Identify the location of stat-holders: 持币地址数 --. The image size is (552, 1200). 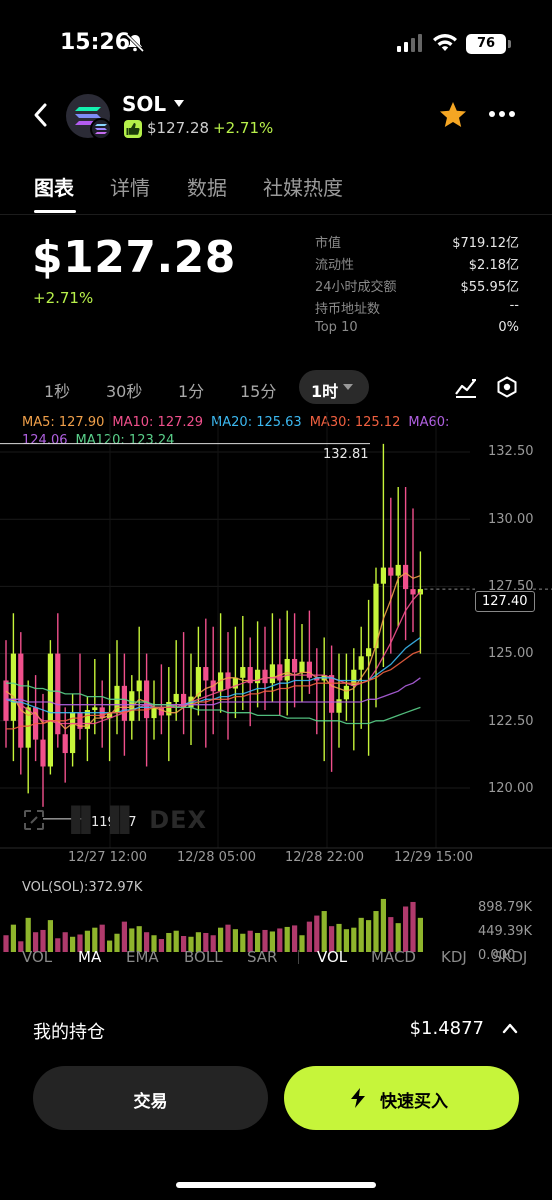
(417, 309).